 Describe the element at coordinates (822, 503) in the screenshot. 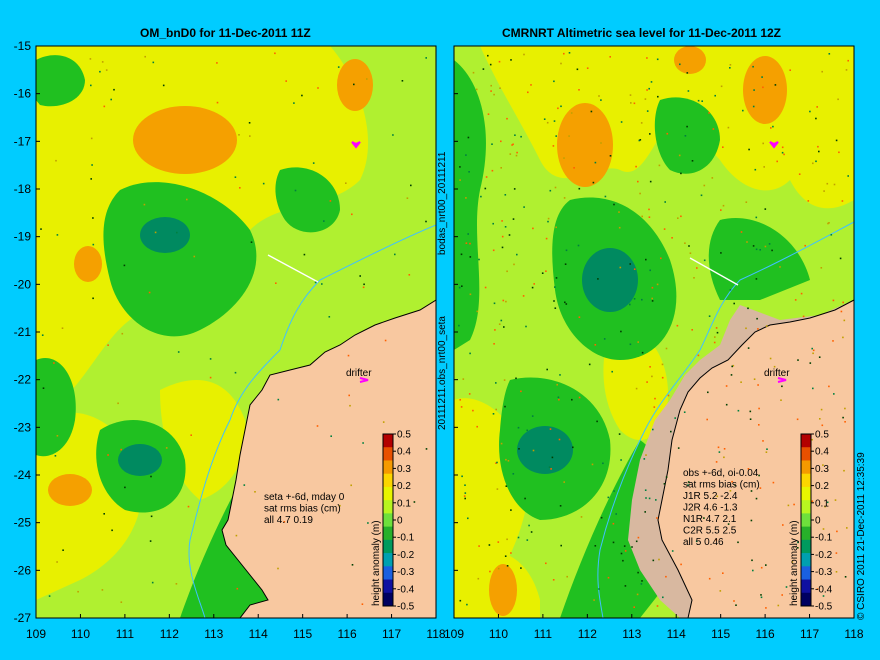

I see `colorbar-tick-label: 0.1` at that location.